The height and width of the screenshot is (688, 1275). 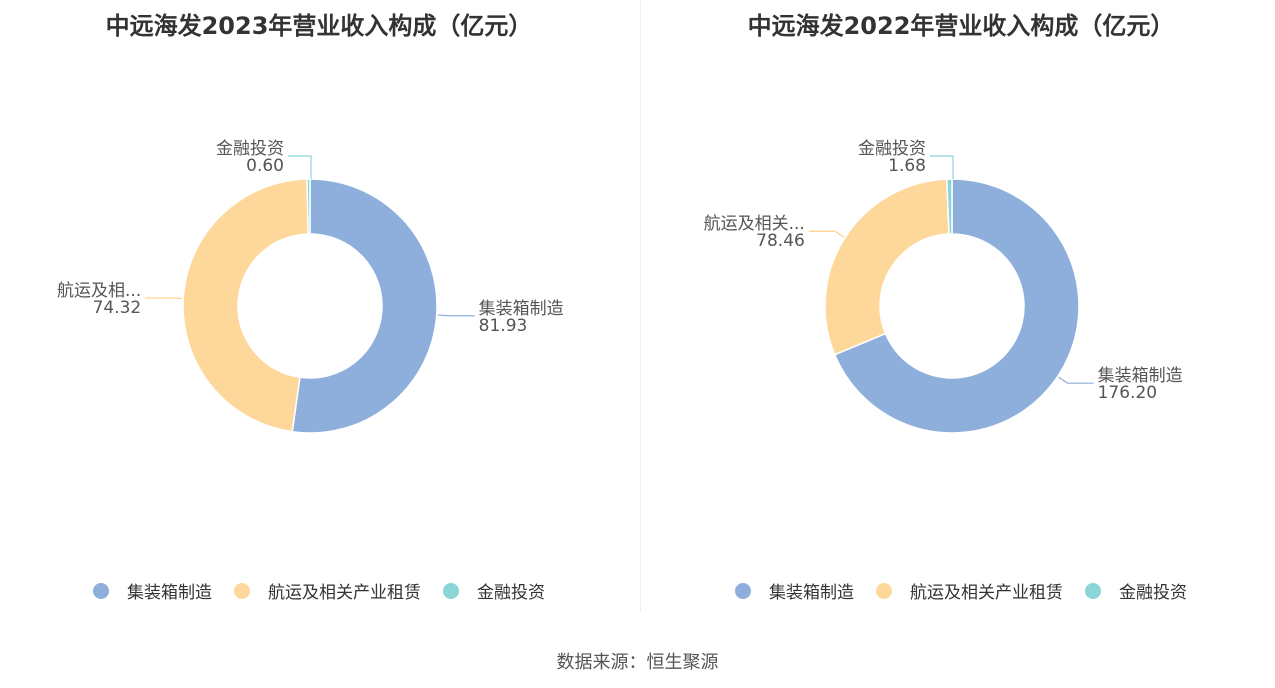 What do you see at coordinates (637, 662) in the screenshot?
I see `data-source-note: 数据来源：恒生聚源` at bounding box center [637, 662].